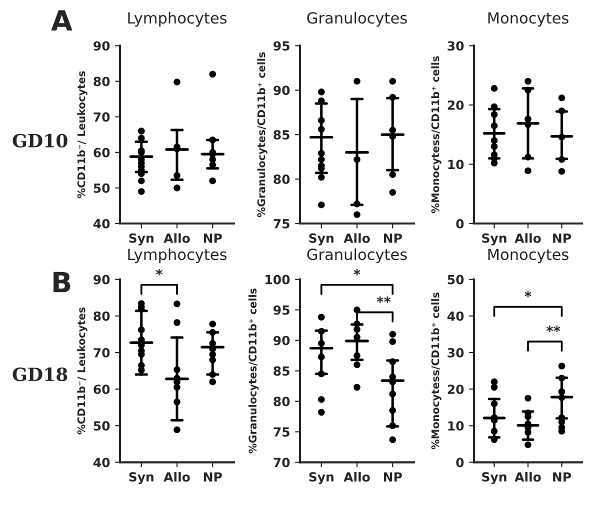  I want to click on y-tick-label: 100, so click(278, 279).